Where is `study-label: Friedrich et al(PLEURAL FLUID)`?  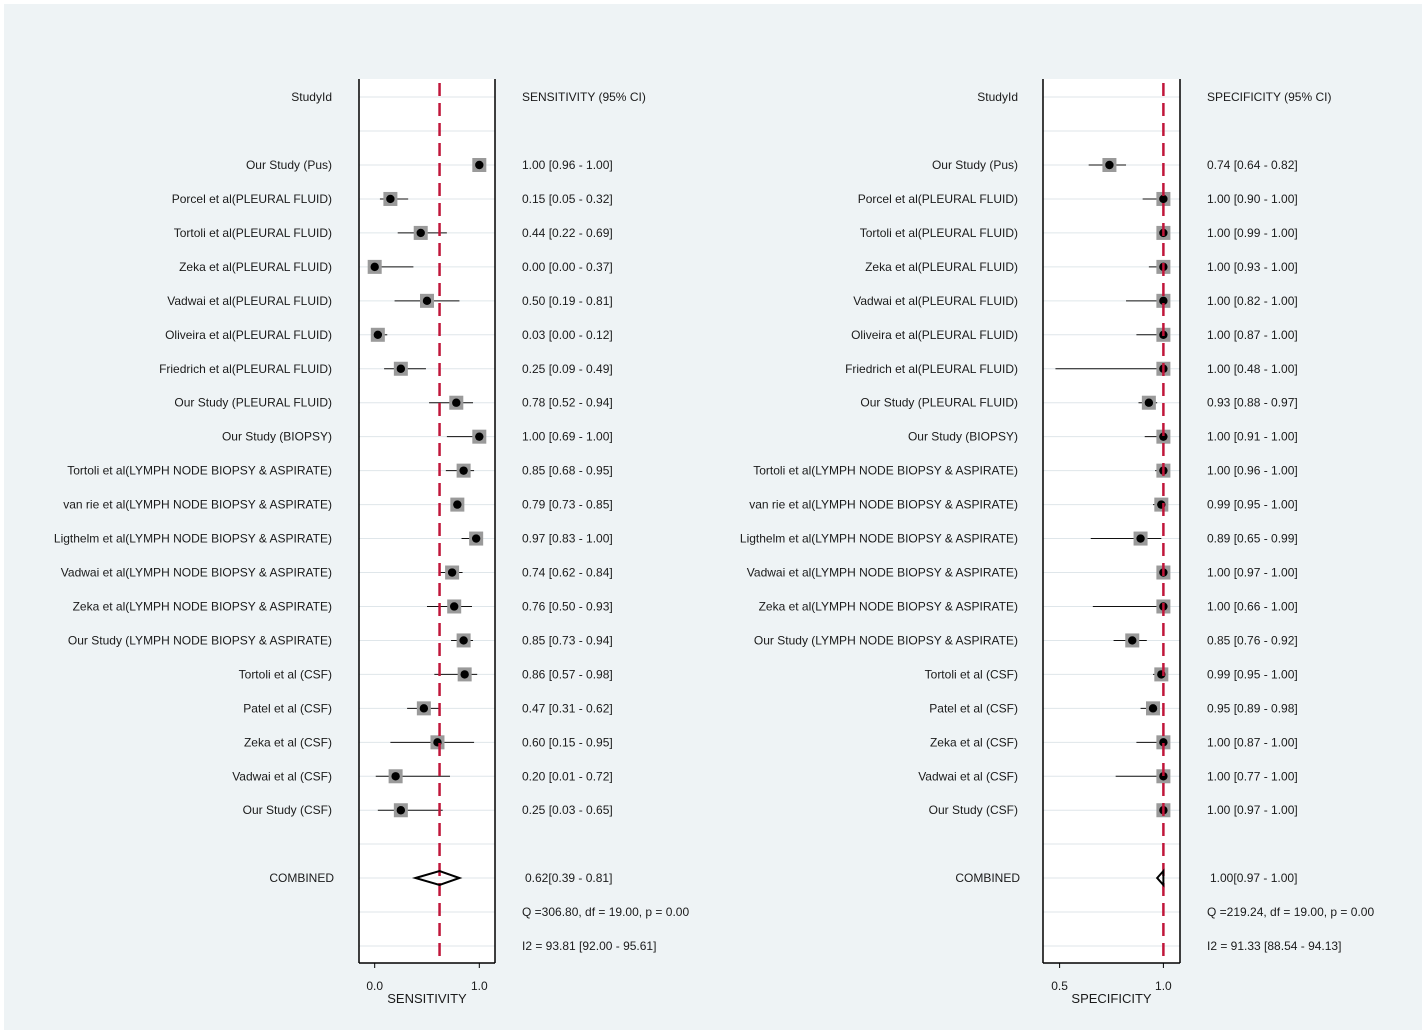 study-label: Friedrich et al(PLEURAL FLUID) is located at coordinates (931, 369).